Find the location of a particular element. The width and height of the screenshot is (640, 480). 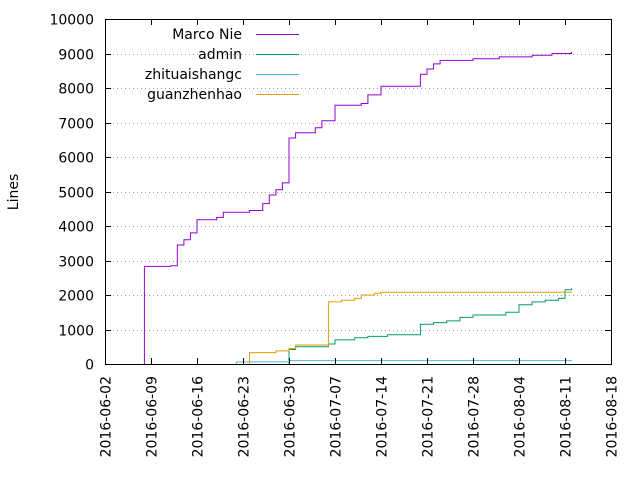

y-tick-label: 5000 is located at coordinates (76, 194).